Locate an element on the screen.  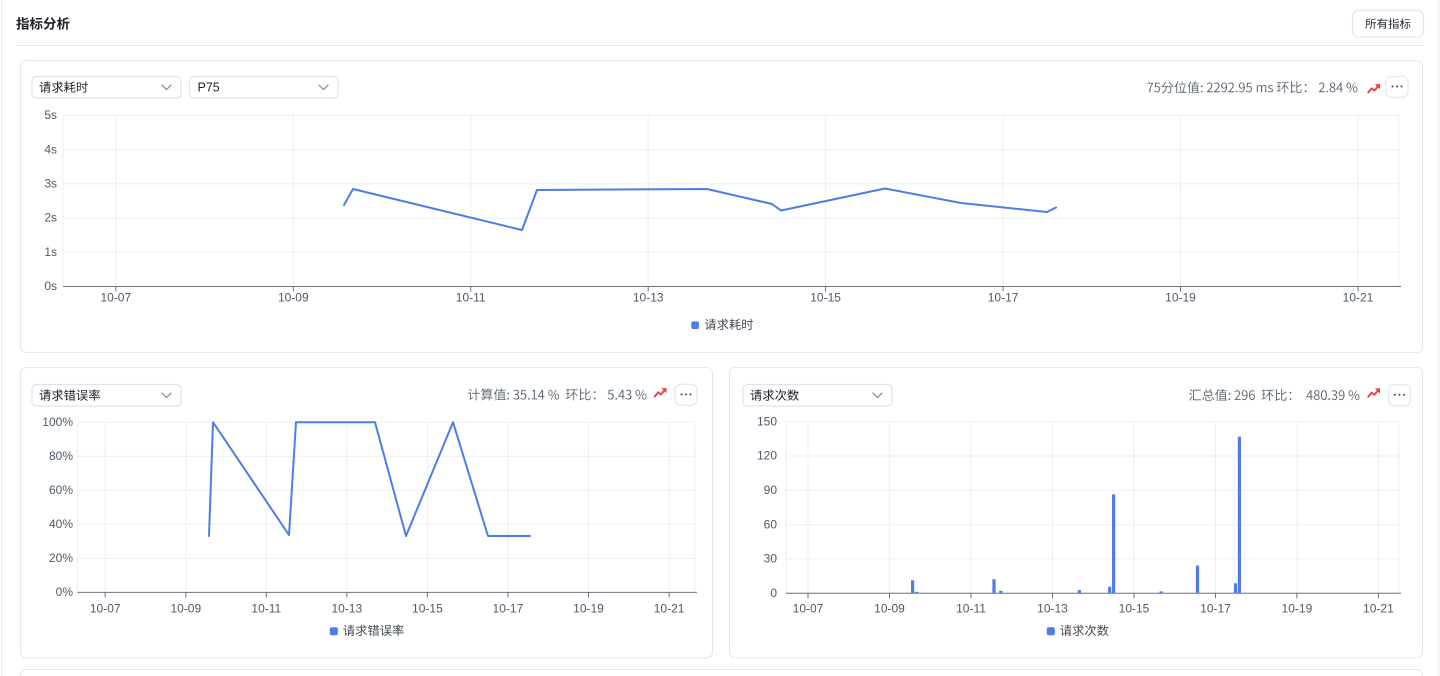
svg-text: 60% is located at coordinates (61, 490).